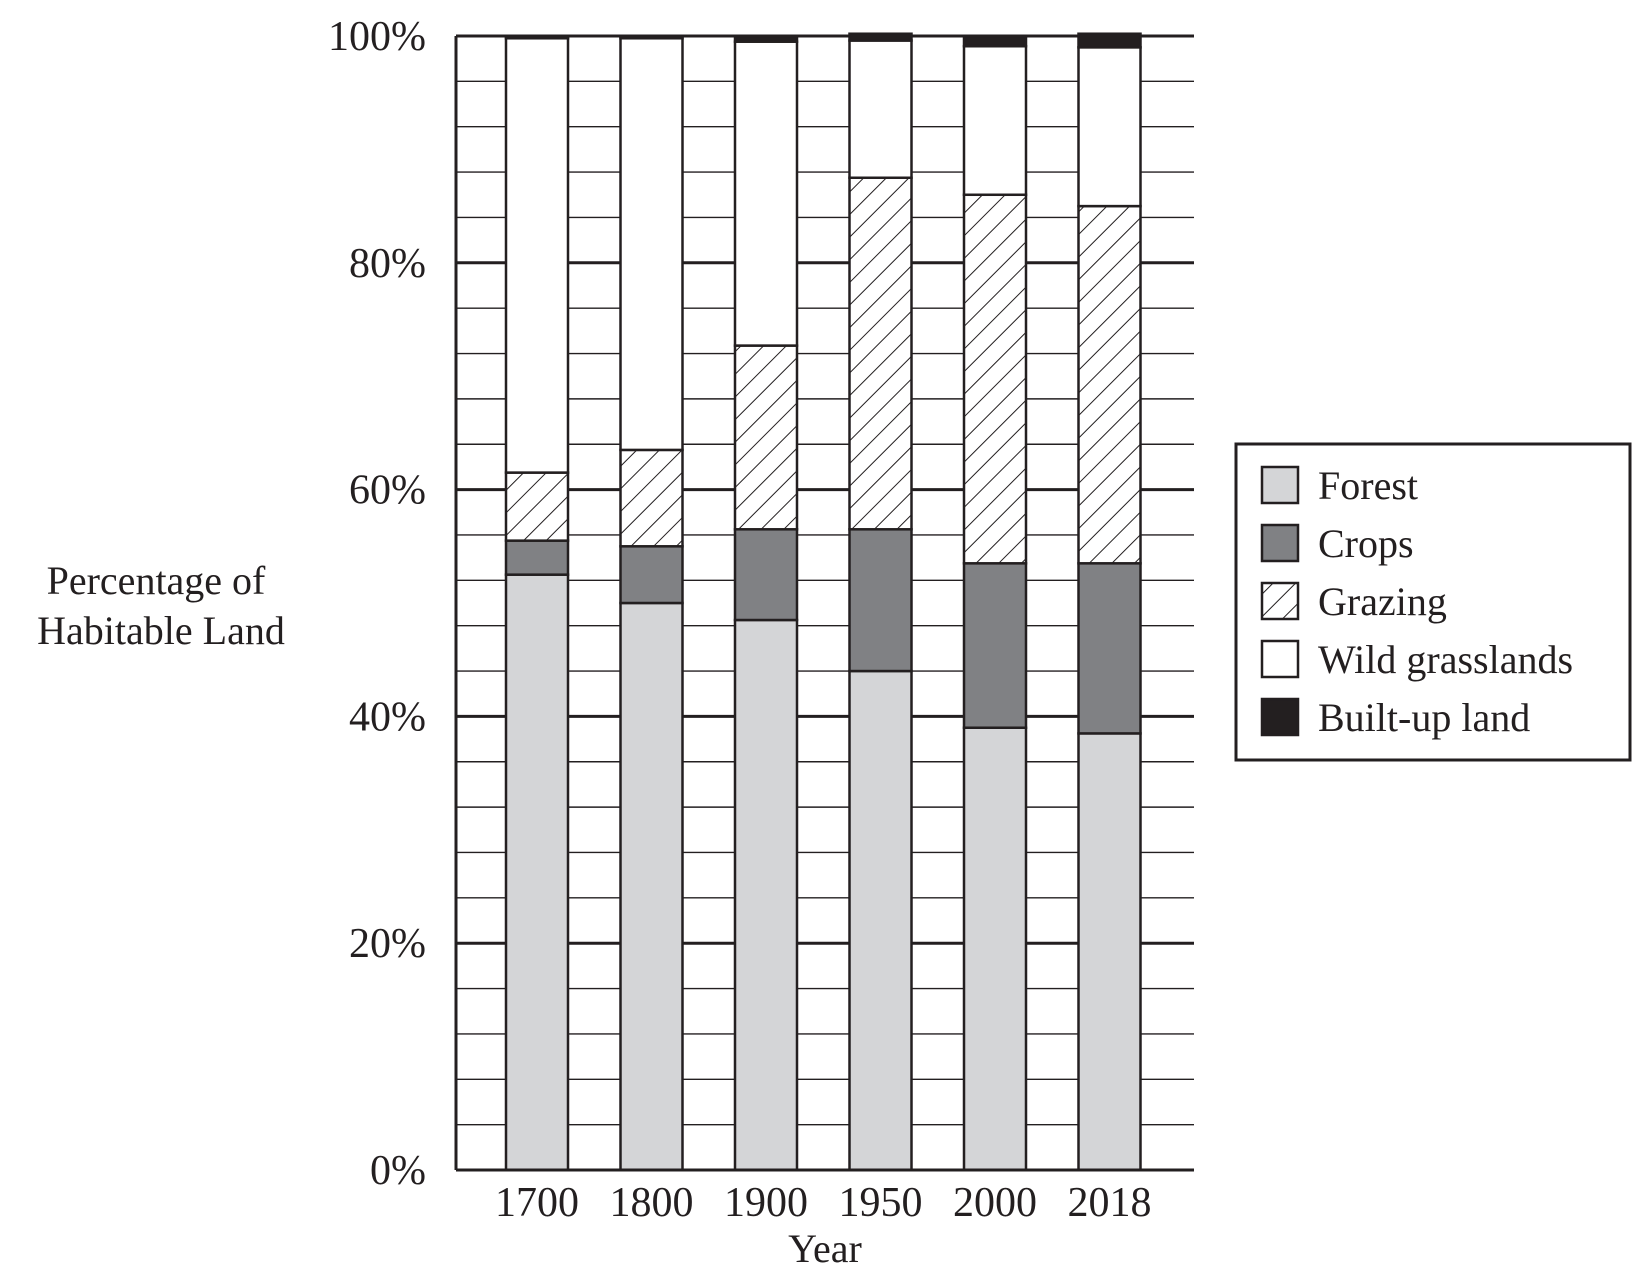 This screenshot has height=1282, width=1644. Describe the element at coordinates (1280, 659) in the screenshot. I see `legend-swatch-wild-grasslands` at that location.